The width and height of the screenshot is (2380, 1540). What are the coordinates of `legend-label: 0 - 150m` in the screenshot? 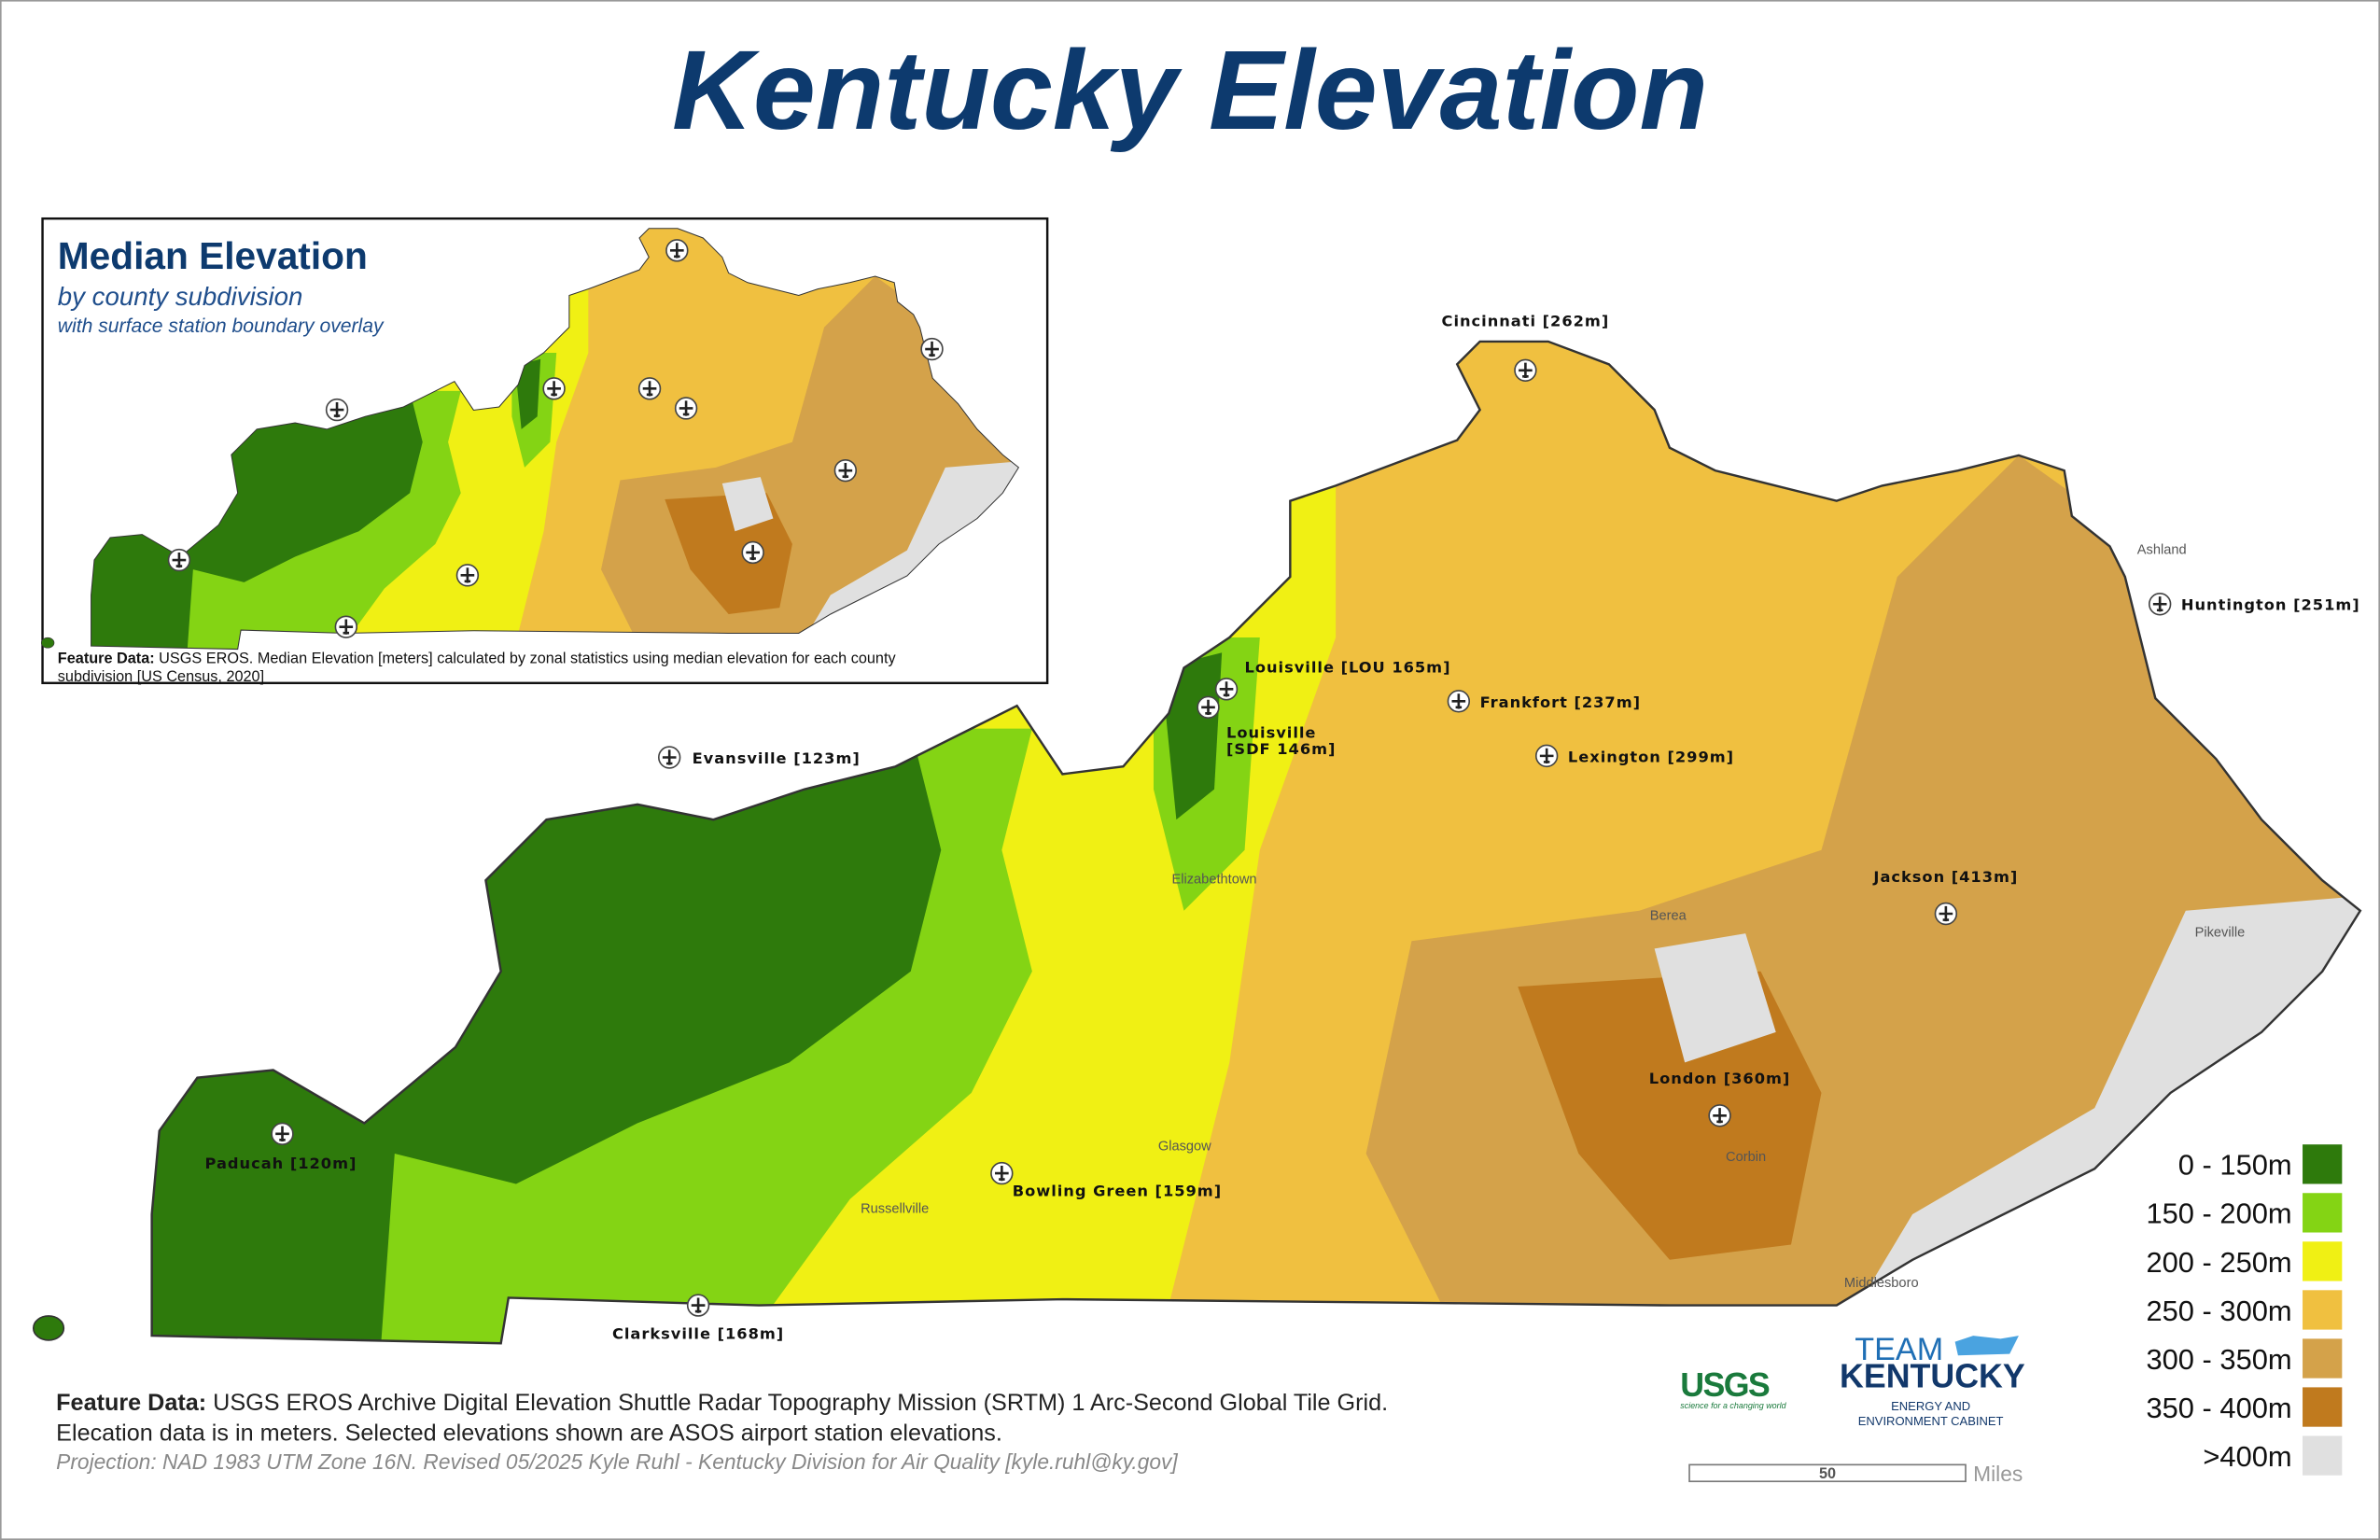 It's located at (2235, 1165).